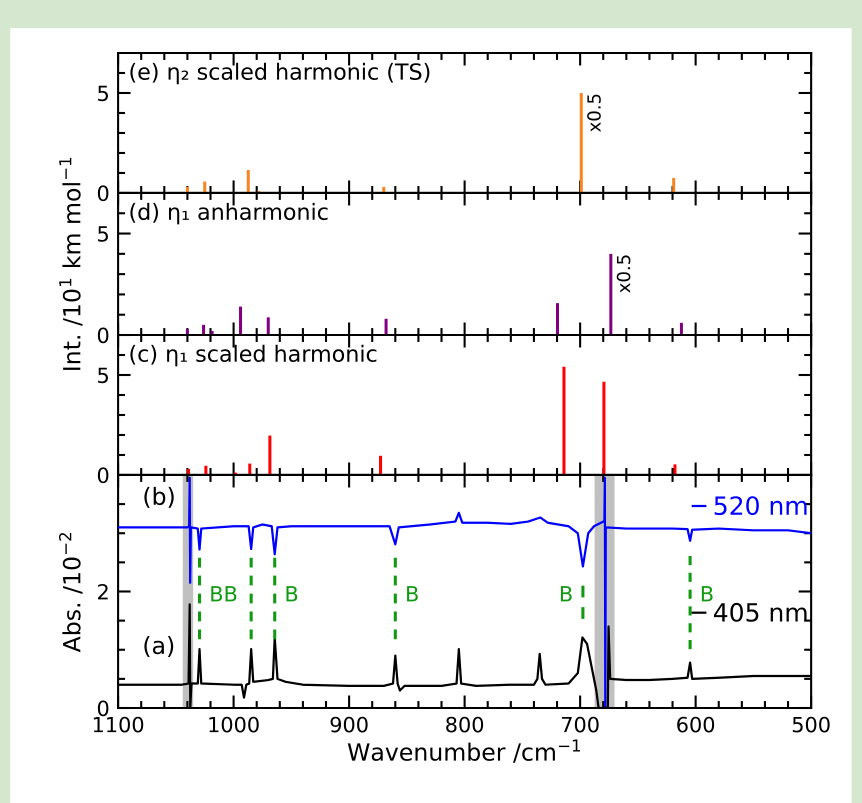  Describe the element at coordinates (280, 73) in the screenshot. I see `chart-title: (e) η₂ scaled harmonic (TS)` at that location.